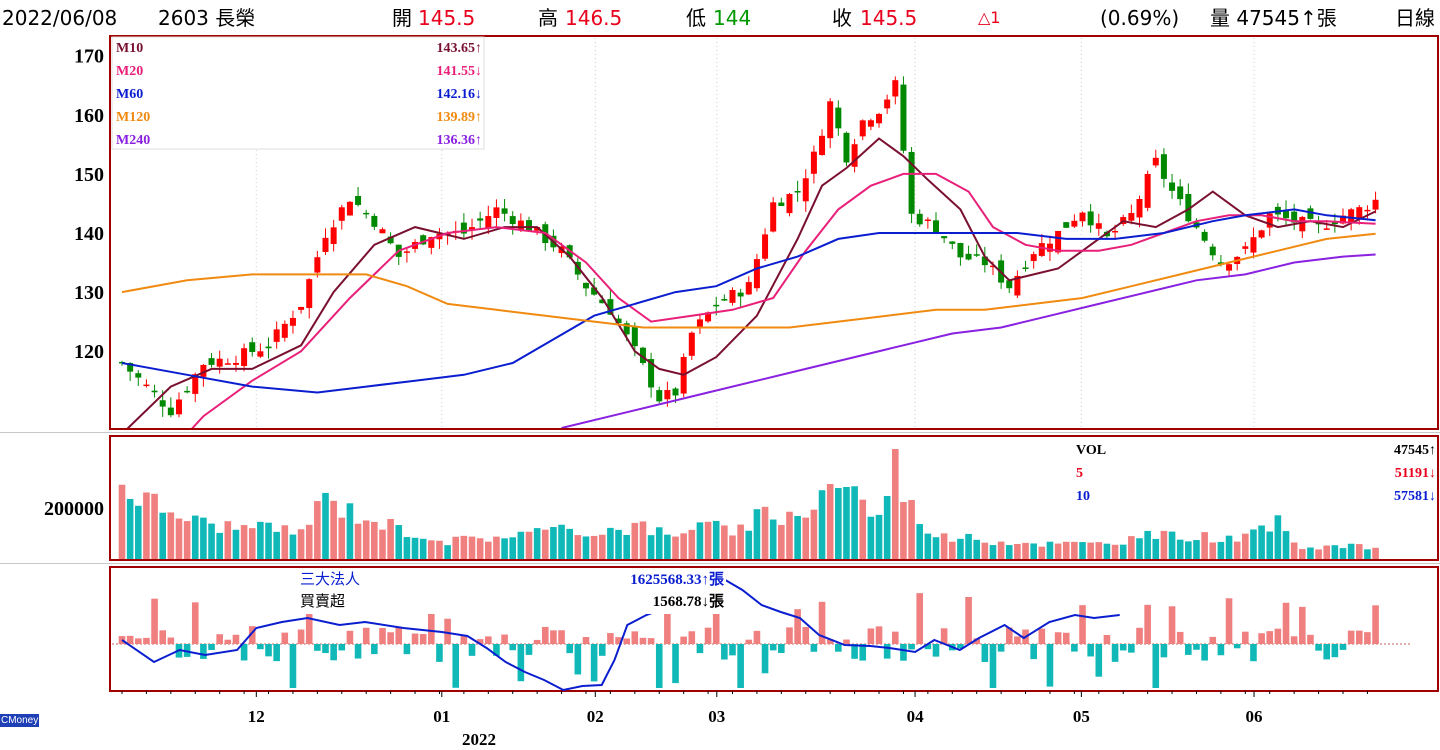 The width and height of the screenshot is (1440, 750). What do you see at coordinates (732, 18) in the screenshot?
I see `low-price: 144` at bounding box center [732, 18].